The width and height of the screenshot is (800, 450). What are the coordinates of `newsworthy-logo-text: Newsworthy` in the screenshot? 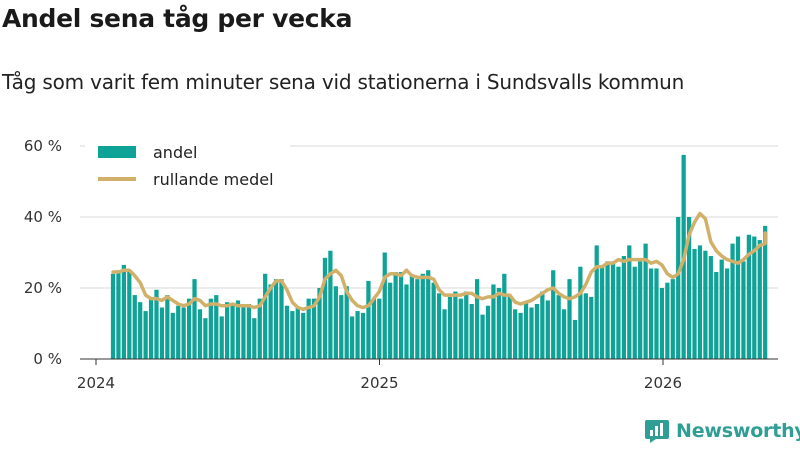 It's located at (738, 431).